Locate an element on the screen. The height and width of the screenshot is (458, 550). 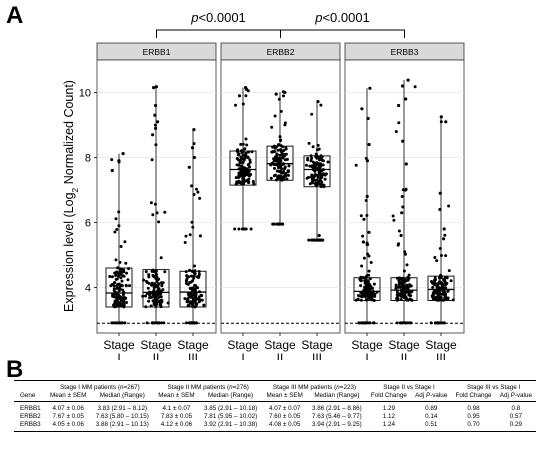
group-header-3-vs-1: Stage III vs Stage I is located at coordinates (493, 386).